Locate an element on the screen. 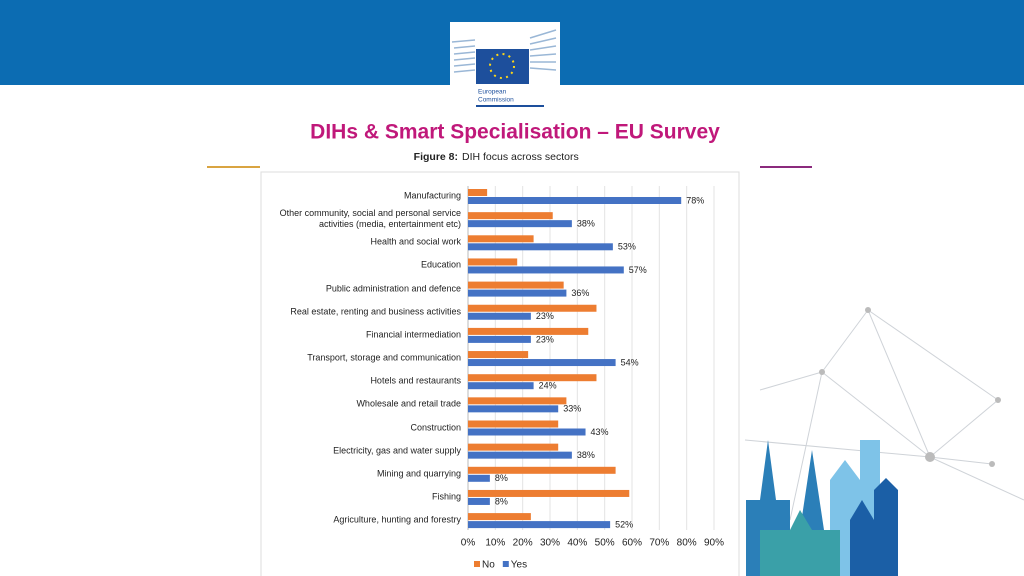 The image size is (1024, 576). figure-caption: DIH focus across sectors is located at coordinates (520, 157).